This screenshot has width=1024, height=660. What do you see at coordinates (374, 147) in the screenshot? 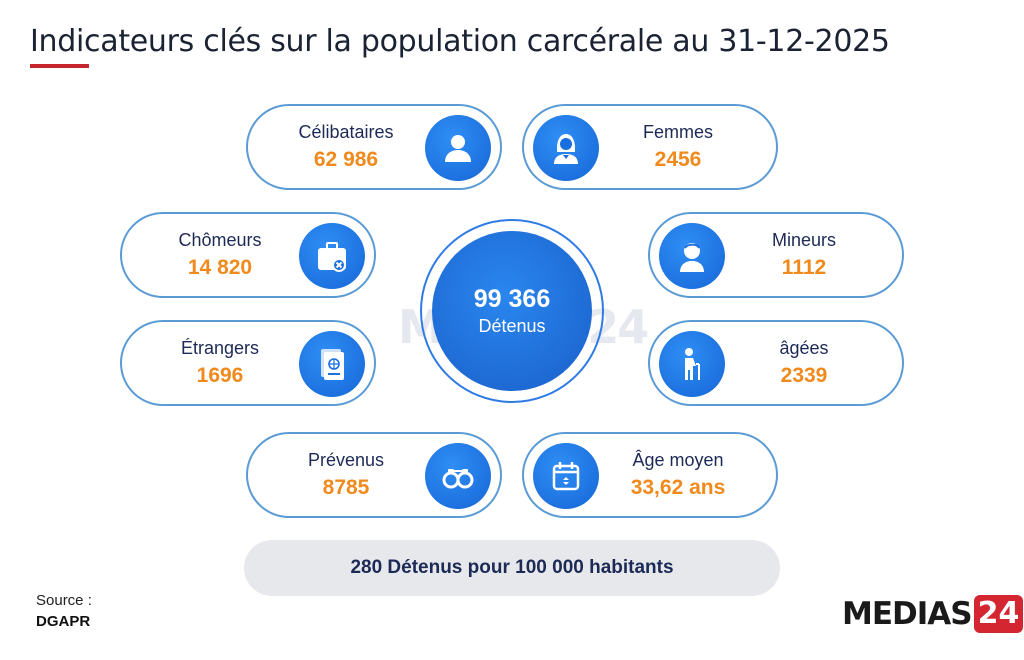
I see `indicator-celibataires: Célibataires 62 986` at bounding box center [374, 147].